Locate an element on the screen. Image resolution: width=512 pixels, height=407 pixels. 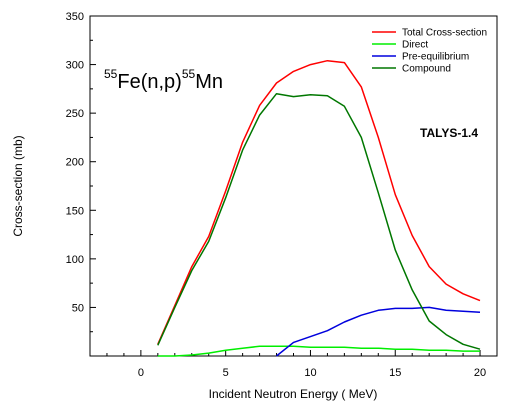
legend-label: Pre-equilibrium is located at coordinates (435, 57).